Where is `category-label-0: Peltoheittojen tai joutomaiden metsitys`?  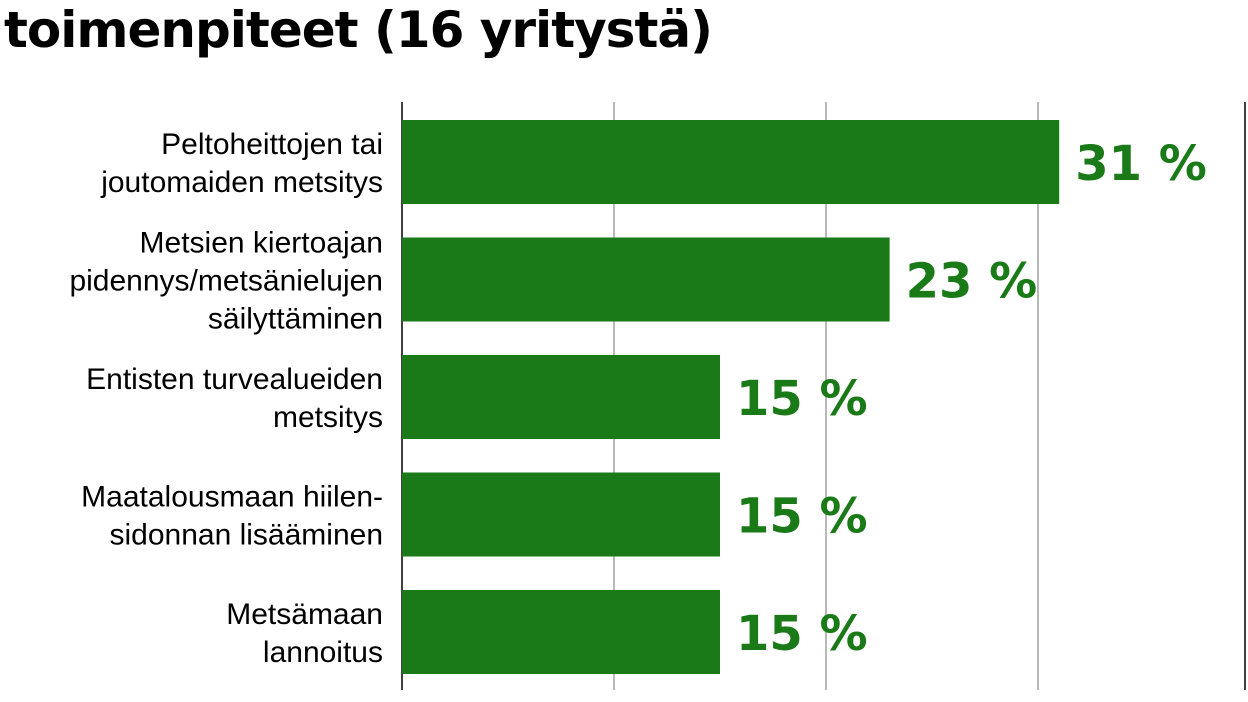 category-label-0: Peltoheittojen tai joutomaiden metsitys is located at coordinates (241, 163).